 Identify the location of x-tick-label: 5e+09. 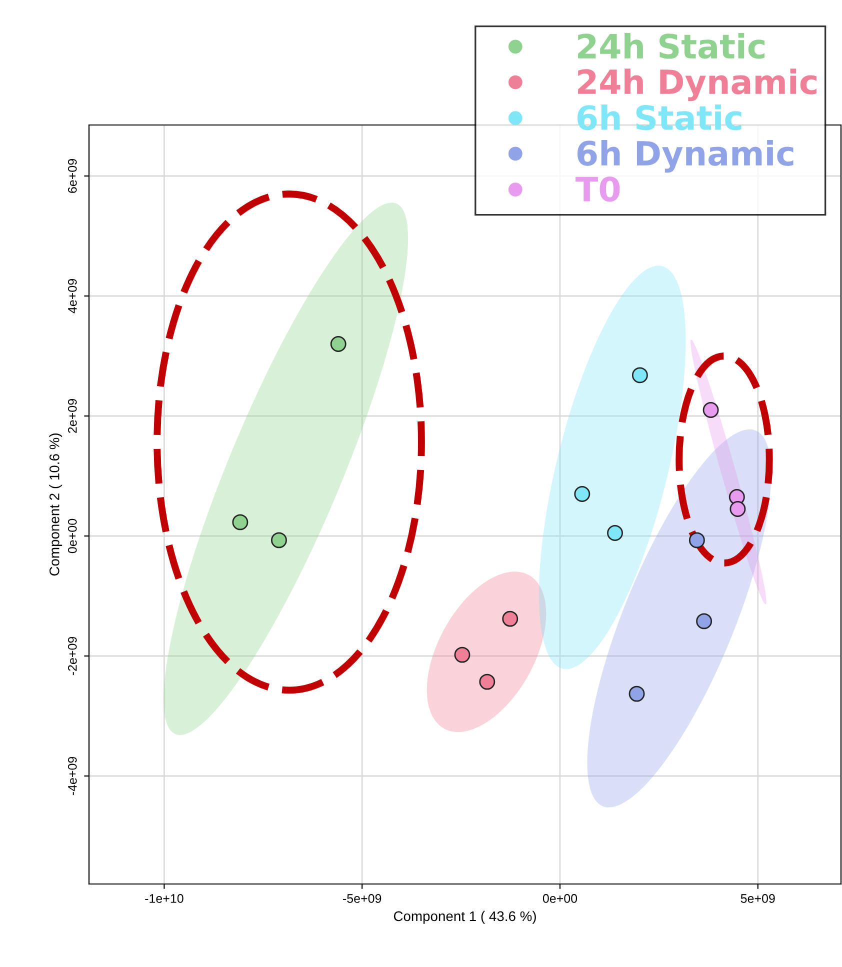
(757, 898).